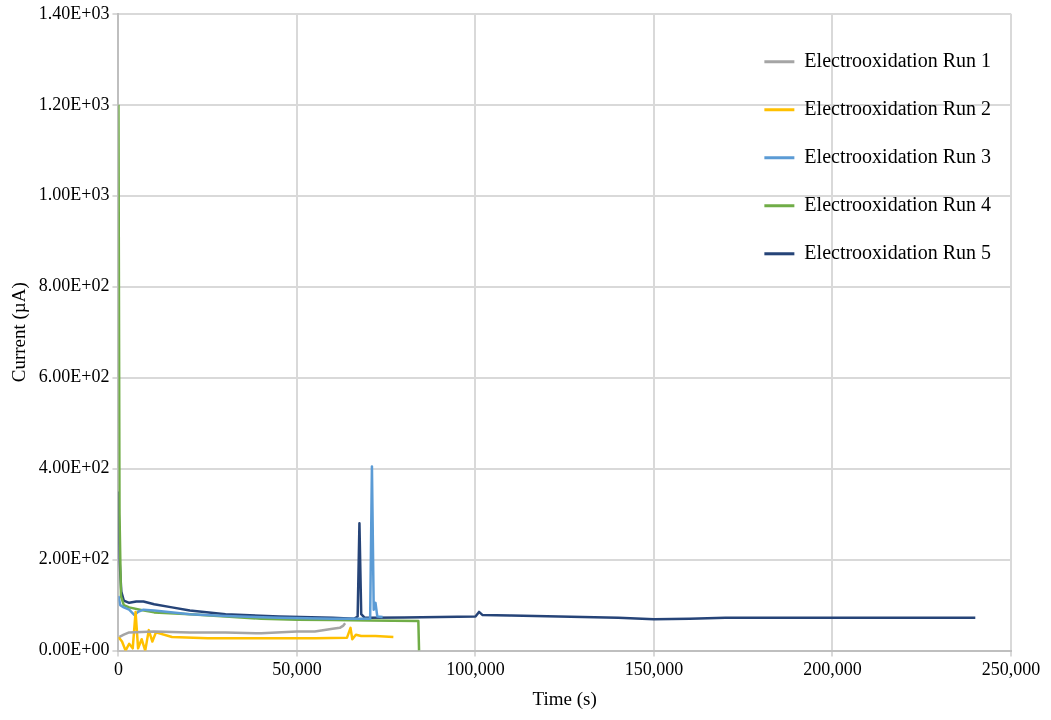 Image resolution: width=1051 pixels, height=720 pixels. What do you see at coordinates (898, 108) in the screenshot?
I see `legend-label: Electrooxidation Run 2` at bounding box center [898, 108].